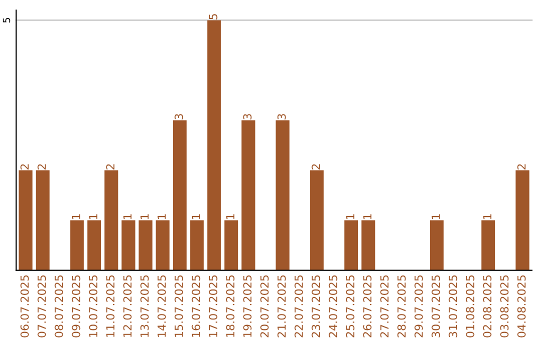  I want to click on x-tick-label: 08.07.2025, so click(59, 306).